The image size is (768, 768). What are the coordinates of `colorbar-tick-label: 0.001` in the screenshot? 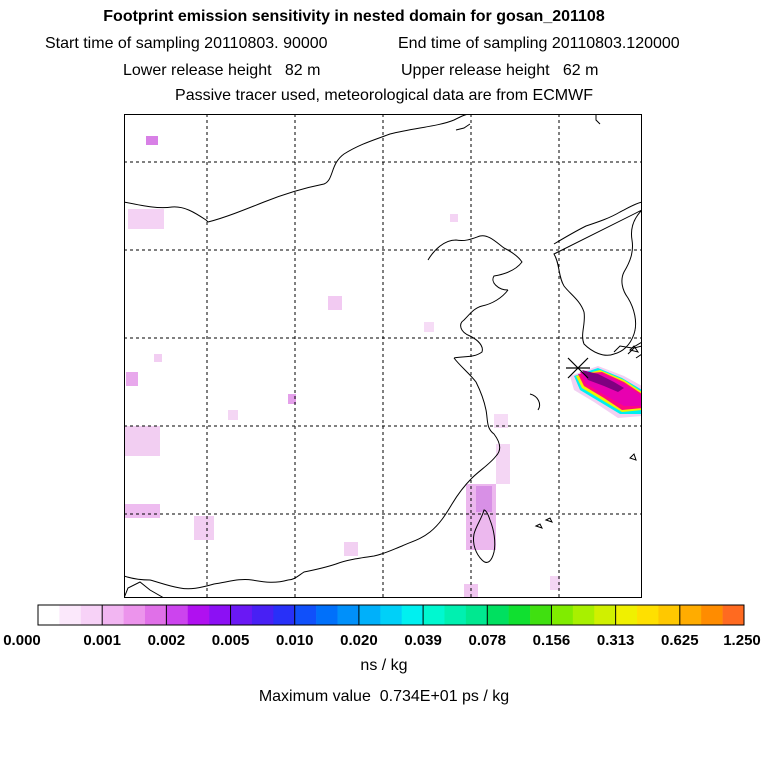 It's located at (102, 640).